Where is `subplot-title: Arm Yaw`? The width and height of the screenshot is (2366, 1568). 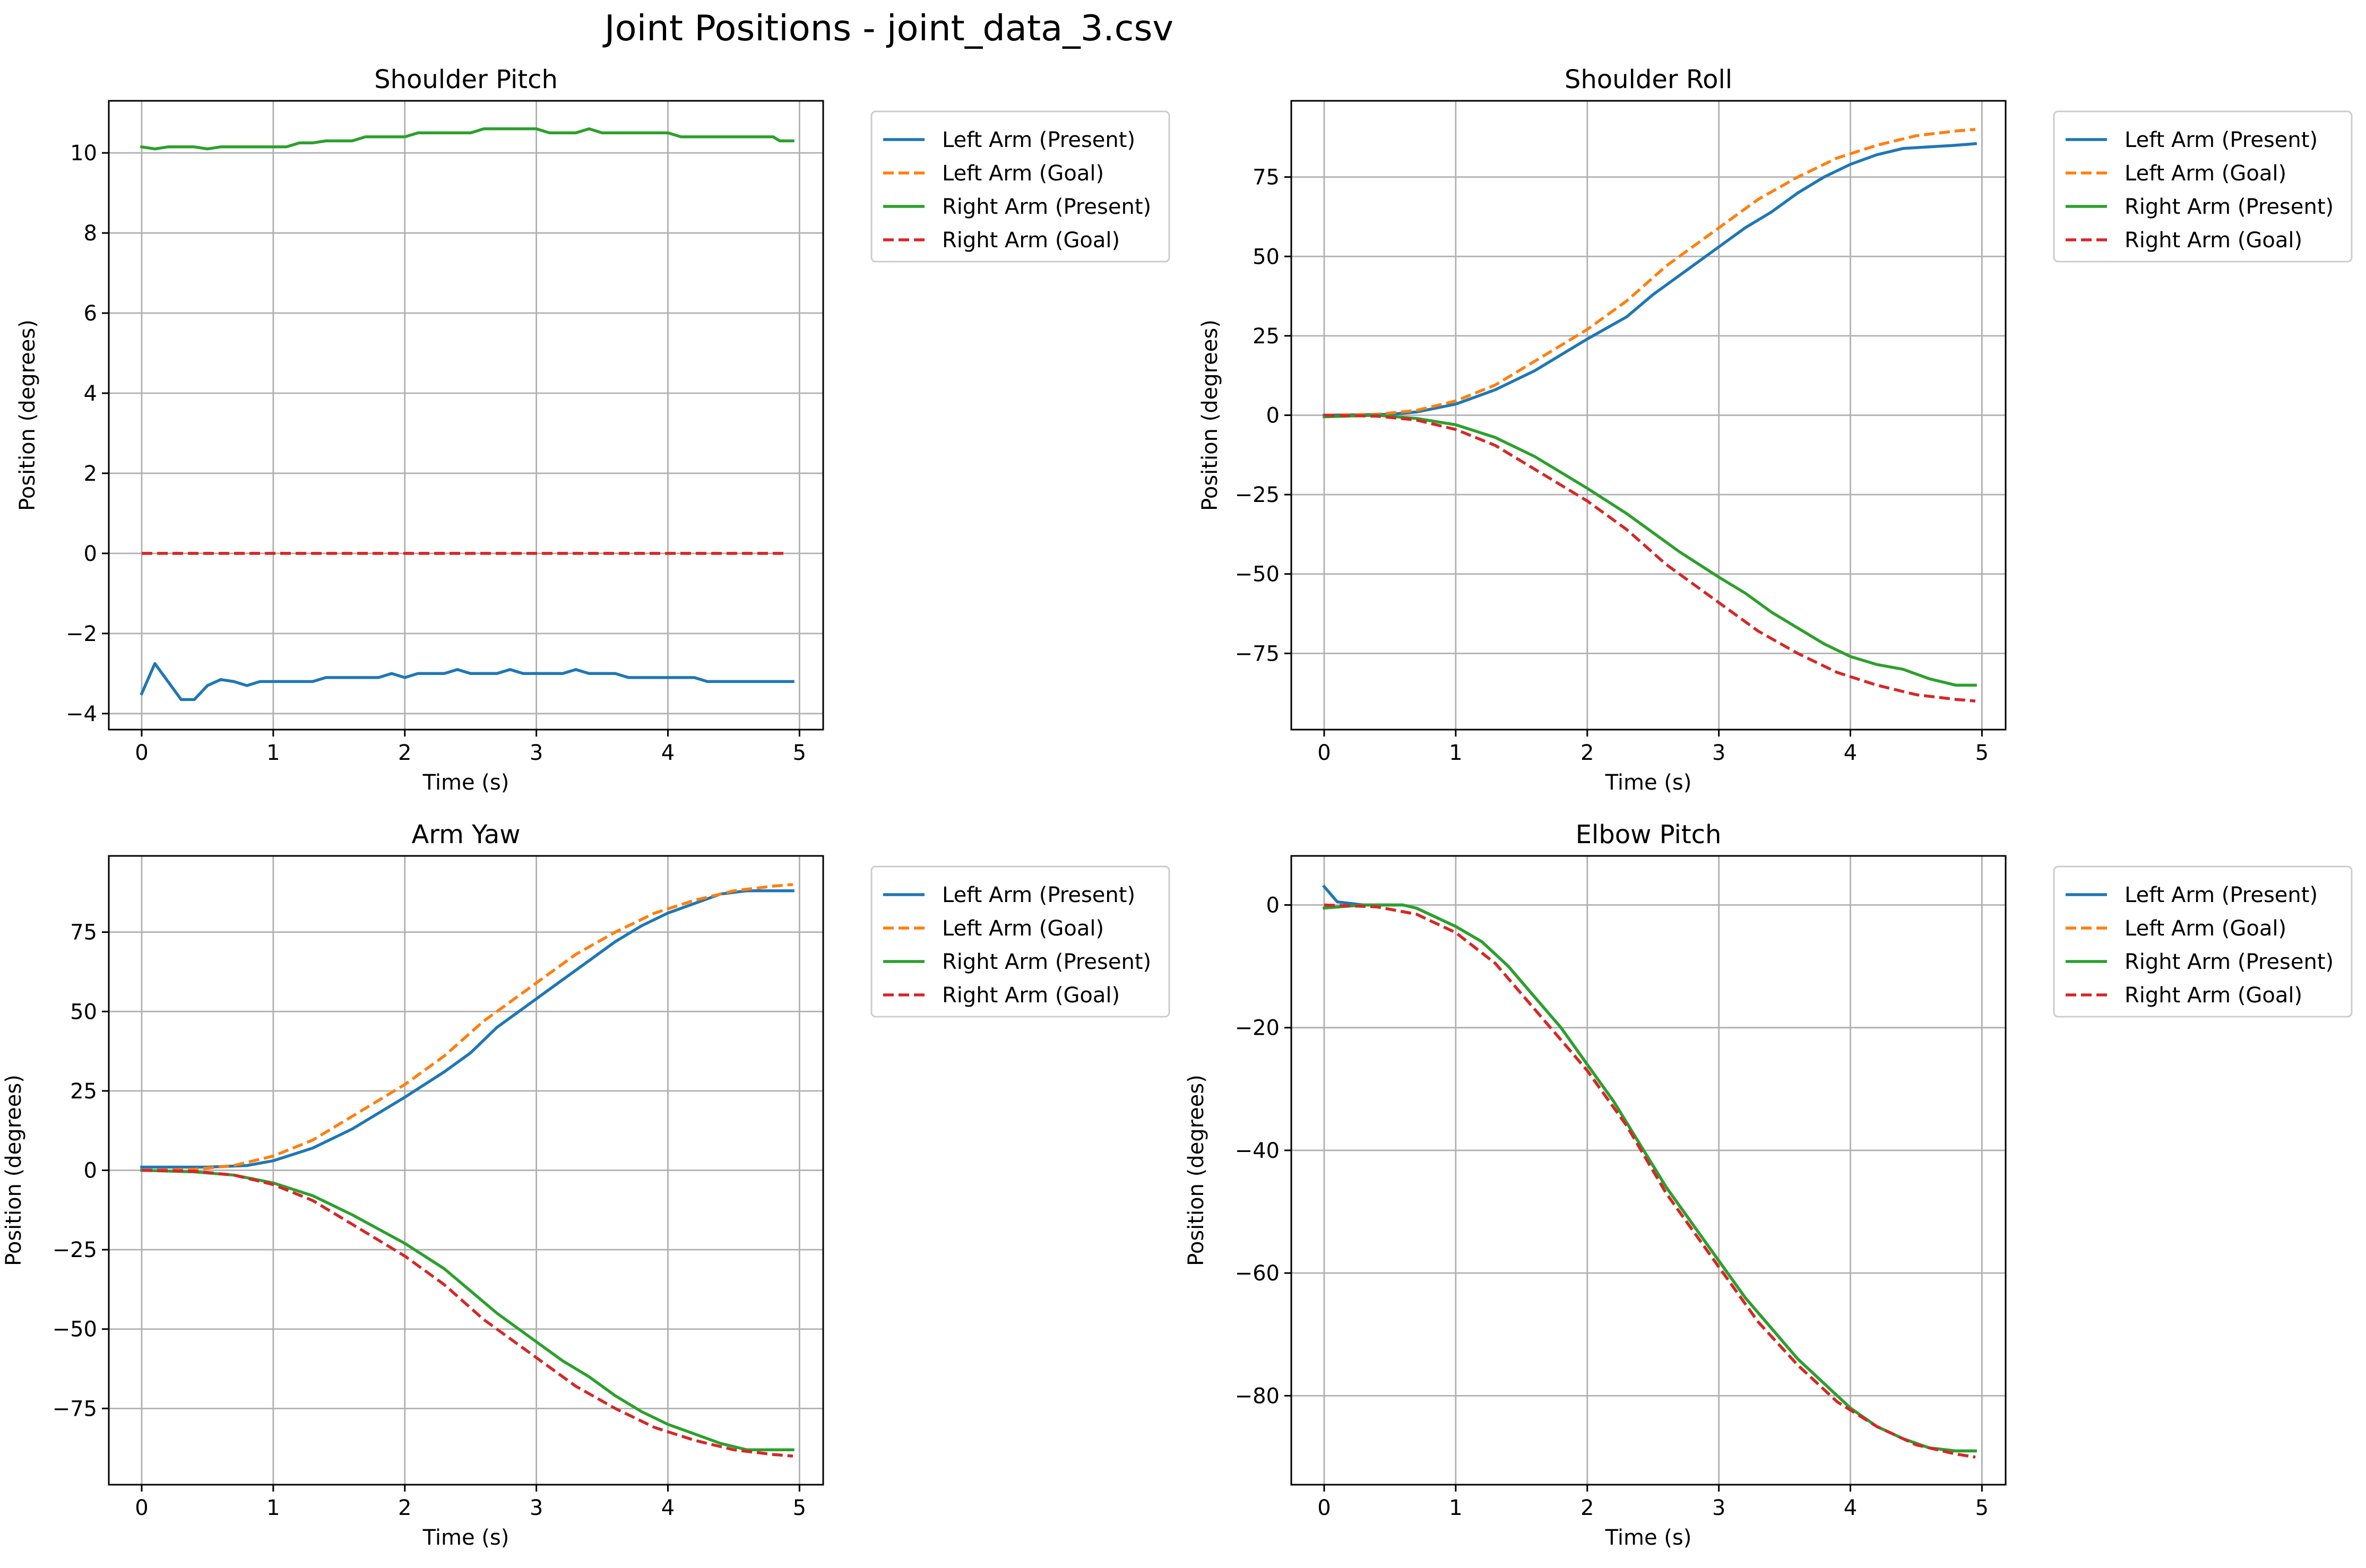
subplot-title: Arm Yaw is located at coordinates (465, 835).